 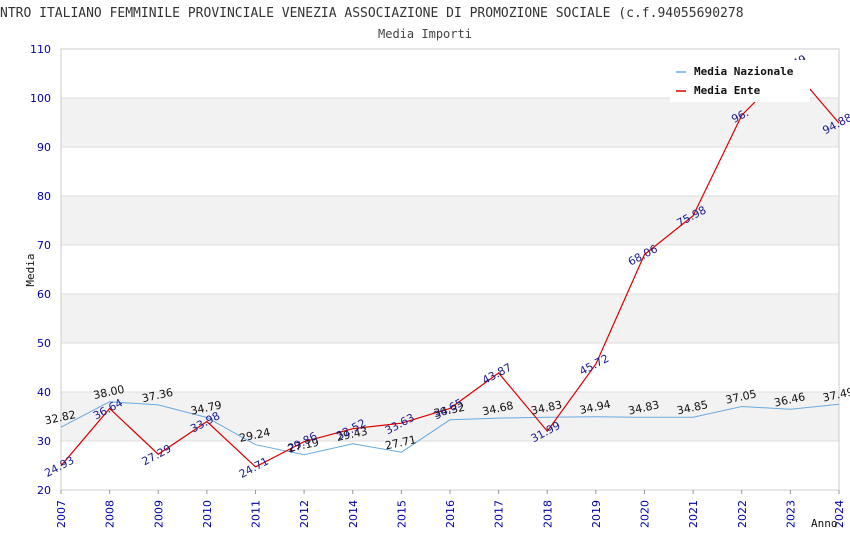 I want to click on x-tick-label: 2009, so click(x=158, y=514).